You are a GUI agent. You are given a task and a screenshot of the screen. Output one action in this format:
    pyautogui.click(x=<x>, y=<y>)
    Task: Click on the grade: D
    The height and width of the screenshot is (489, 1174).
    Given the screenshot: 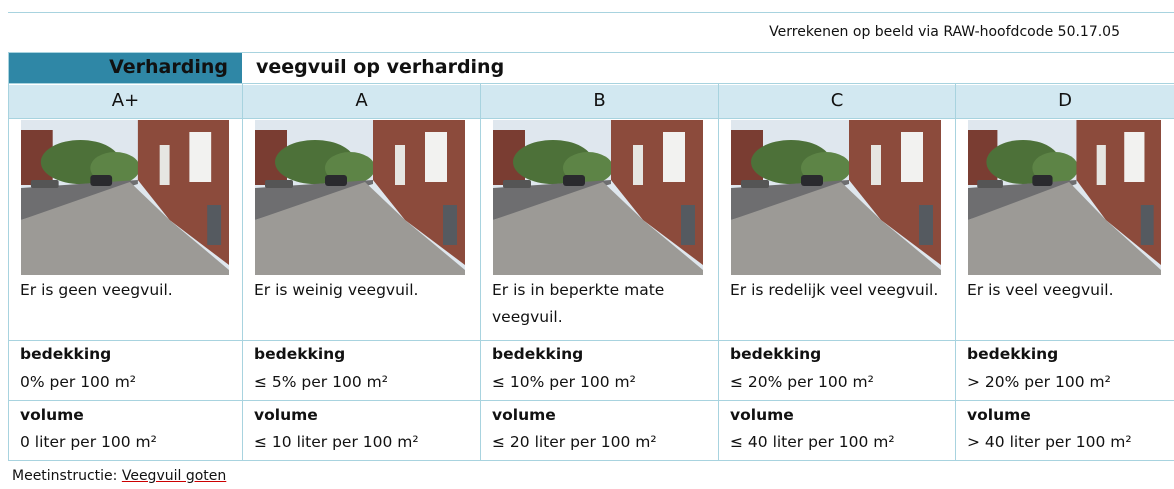 What is the action you would take?
    pyautogui.click(x=1065, y=101)
    